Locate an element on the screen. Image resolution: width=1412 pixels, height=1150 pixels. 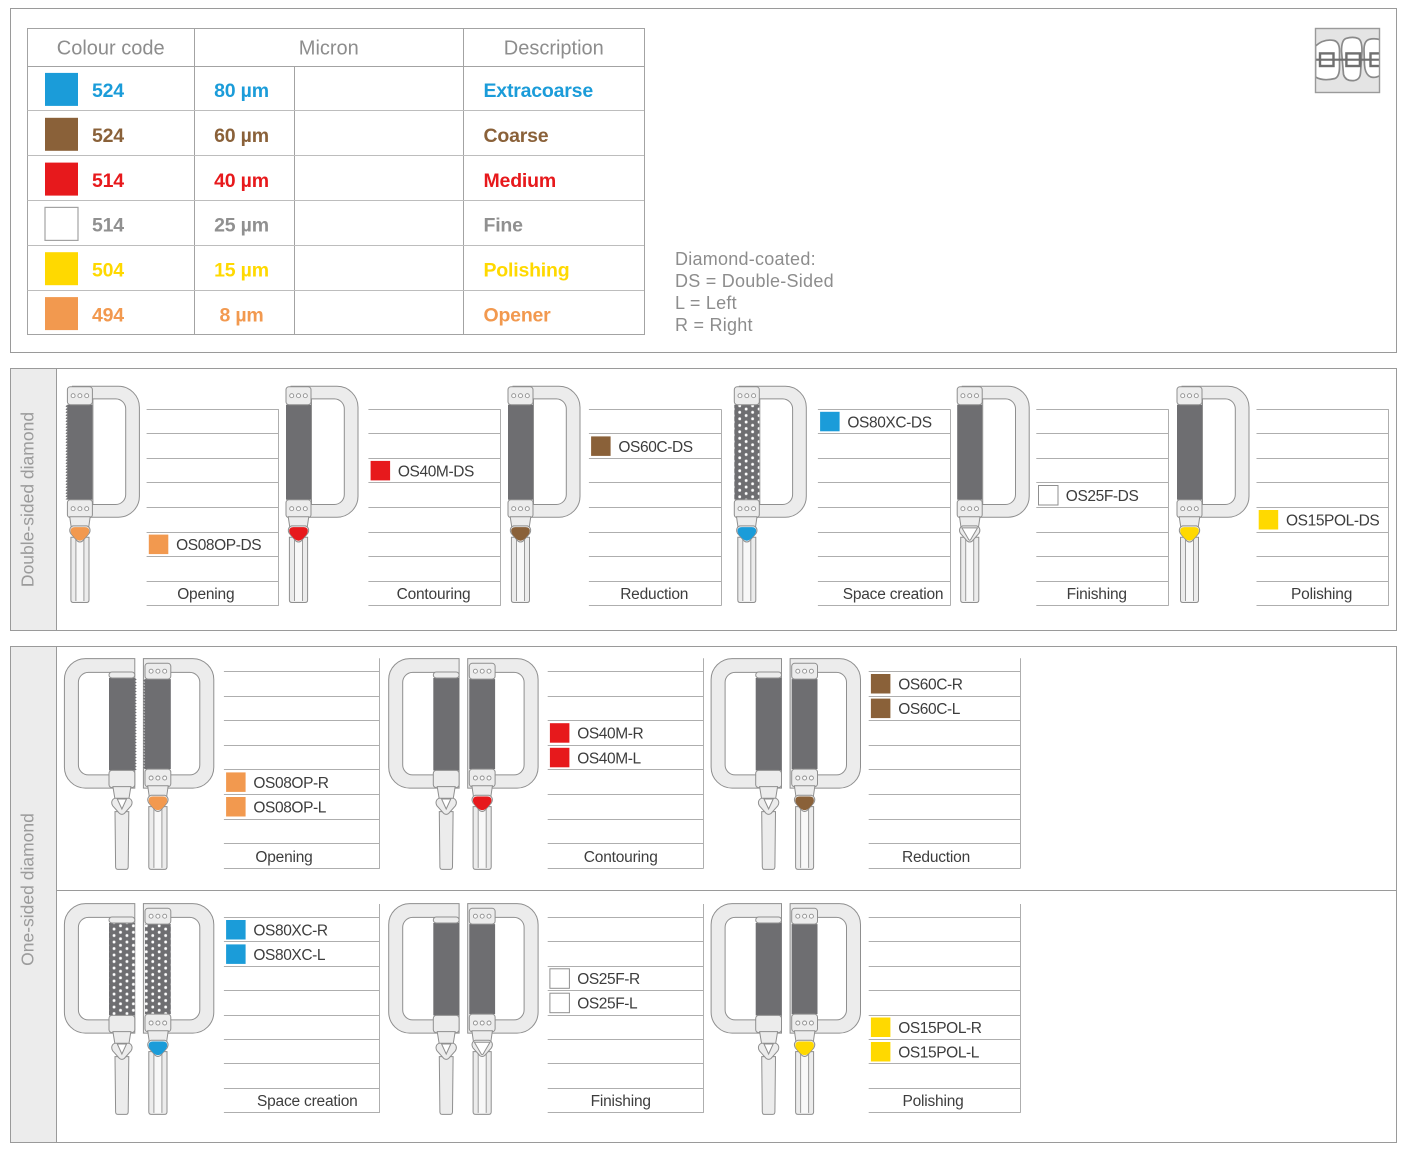
svg-text: 15 µm is located at coordinates (241, 270).